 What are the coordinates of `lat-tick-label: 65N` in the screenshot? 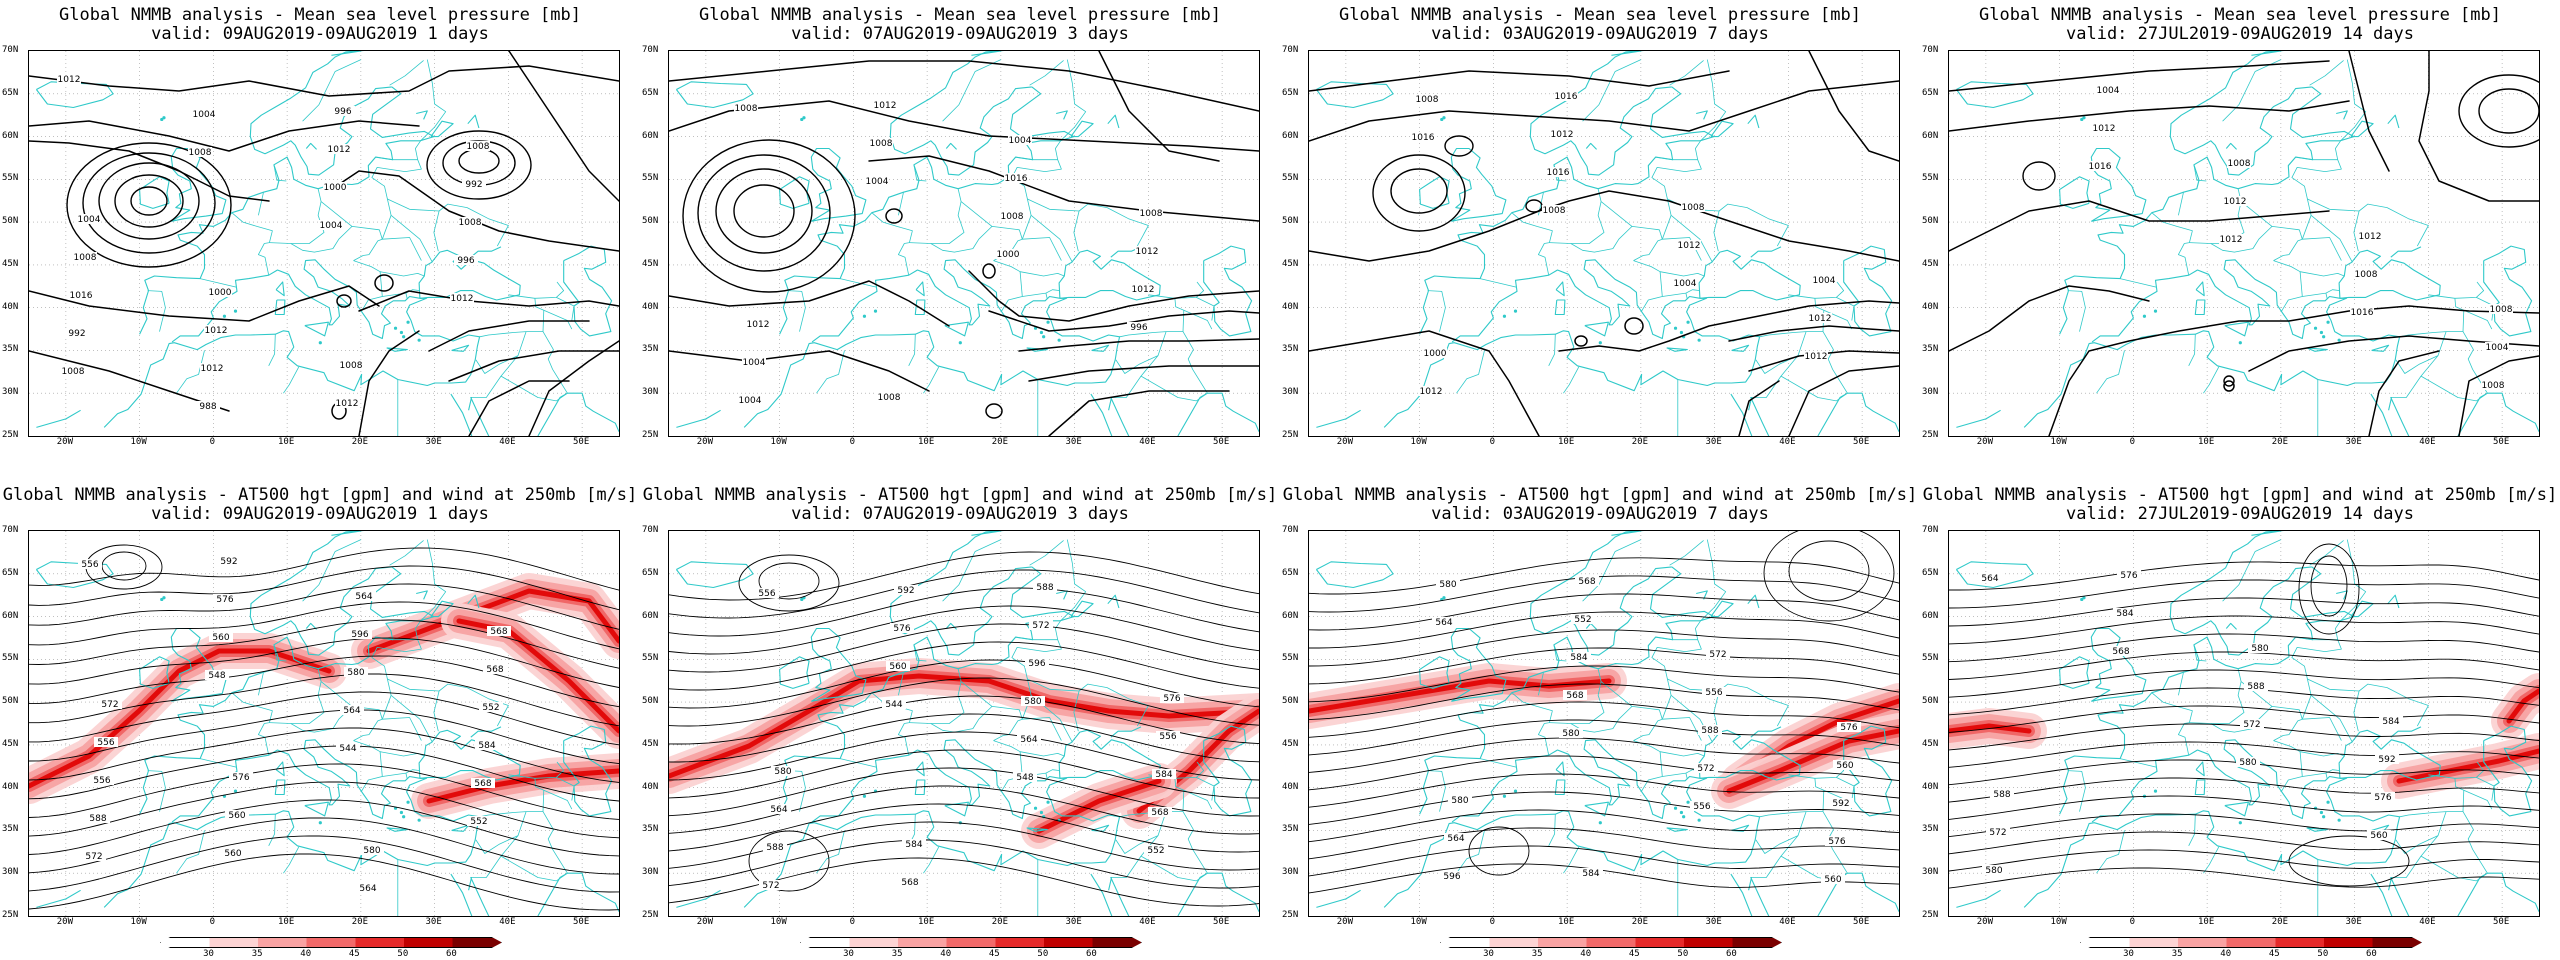 It's located at (650, 92).